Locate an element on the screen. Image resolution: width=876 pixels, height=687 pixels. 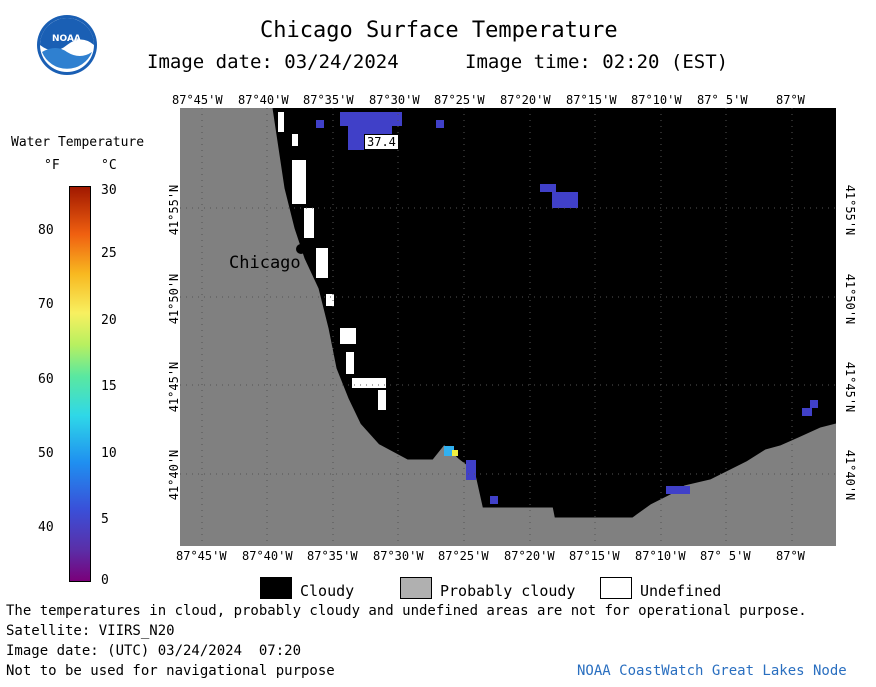
city-label: Chicago is located at coordinates (265, 263).